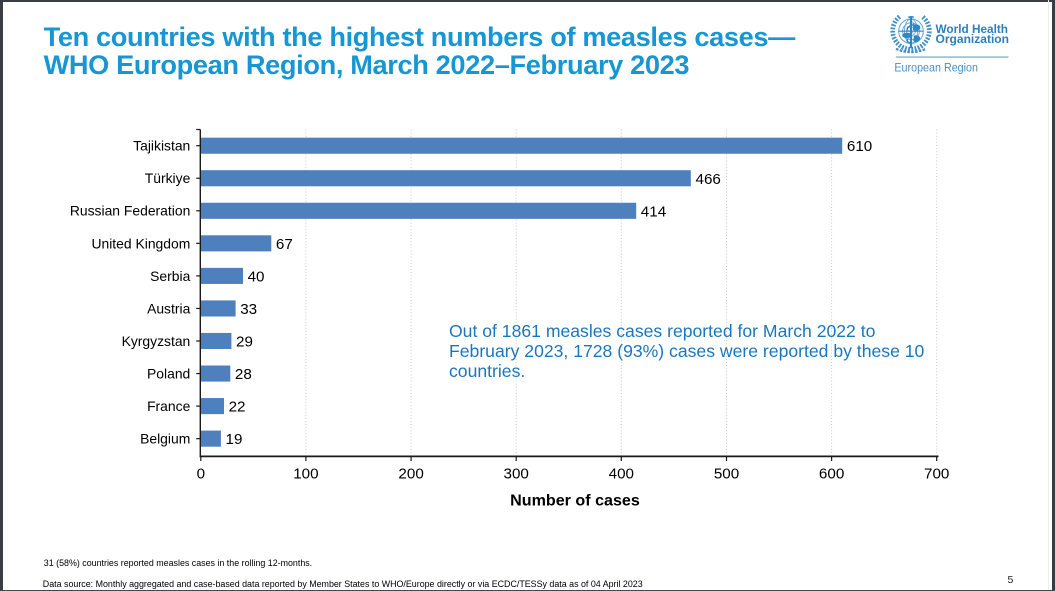 This screenshot has height=591, width=1055. I want to click on svg-text: 67, so click(284, 244).